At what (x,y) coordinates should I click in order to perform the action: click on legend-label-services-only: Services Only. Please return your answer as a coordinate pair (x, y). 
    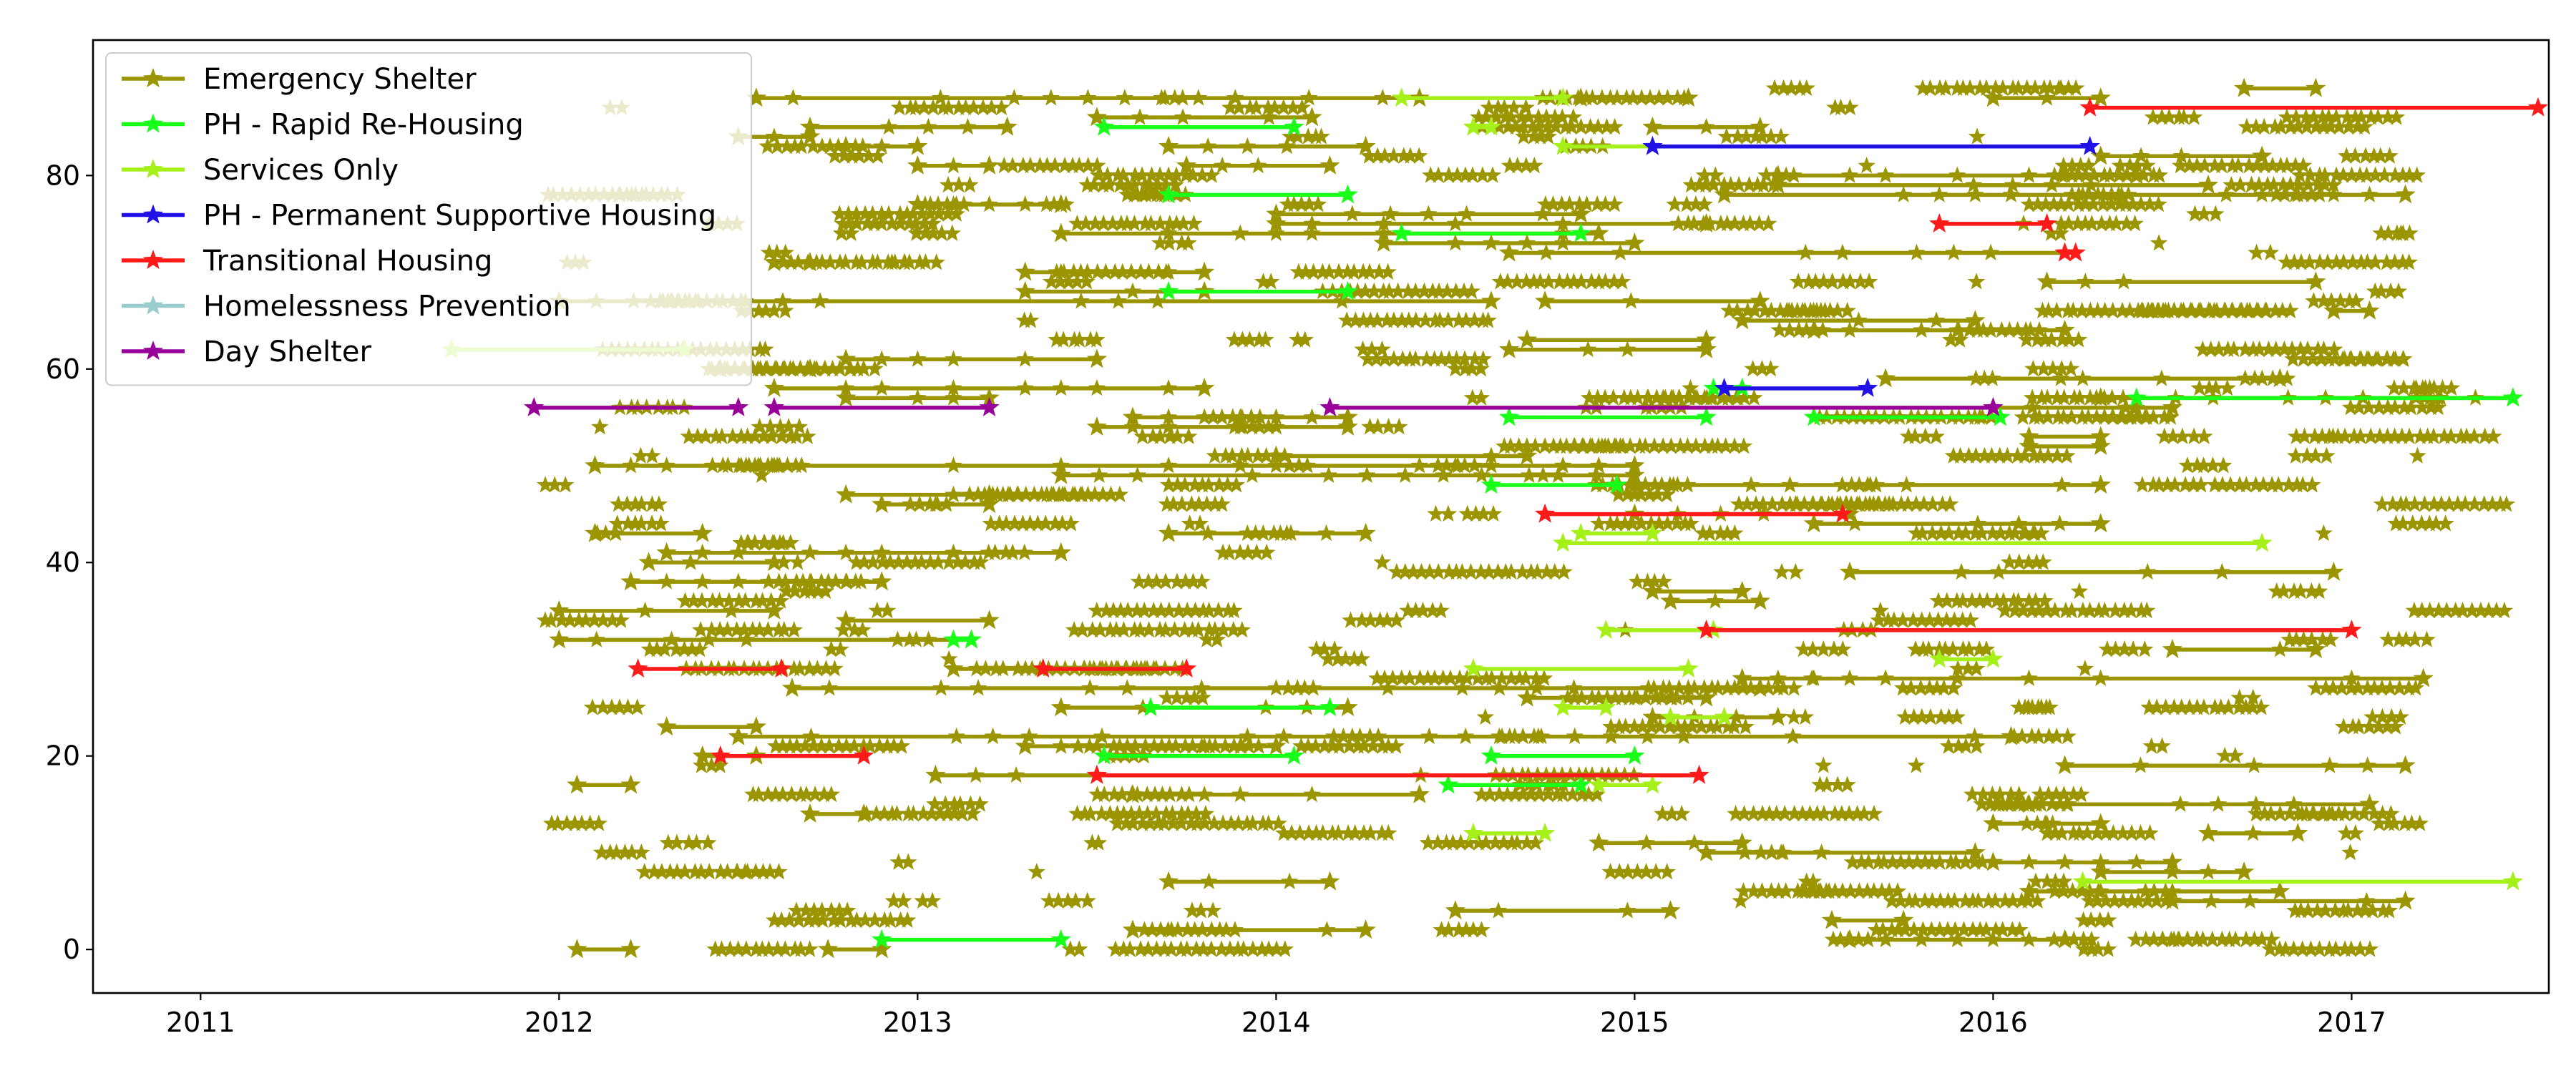
    Looking at the image, I should click on (301, 171).